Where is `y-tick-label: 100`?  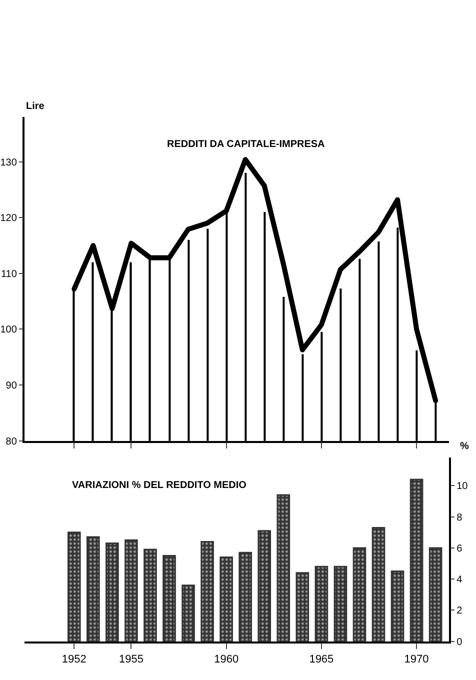 y-tick-label: 100 is located at coordinates (9, 330).